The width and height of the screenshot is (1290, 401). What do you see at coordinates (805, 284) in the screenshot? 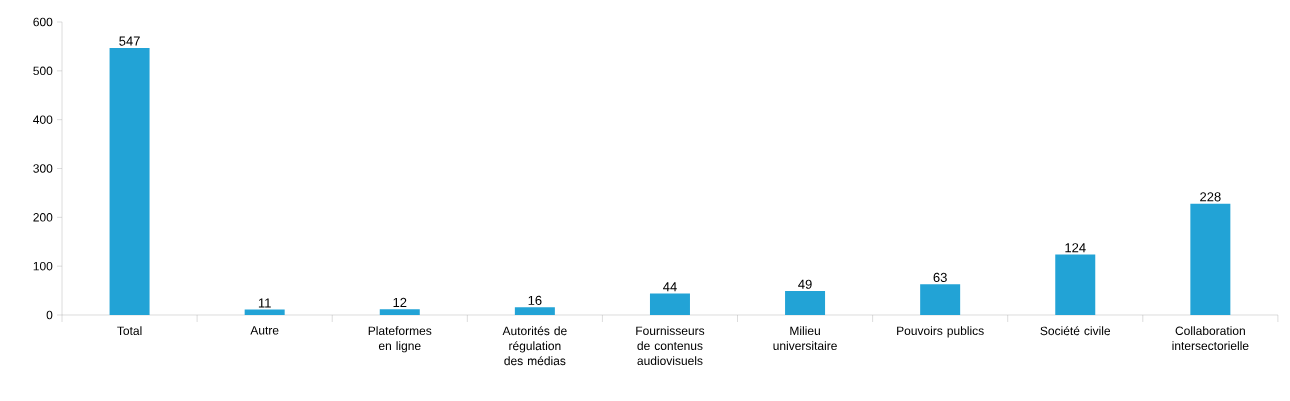
I see `data-label: 49` at bounding box center [805, 284].